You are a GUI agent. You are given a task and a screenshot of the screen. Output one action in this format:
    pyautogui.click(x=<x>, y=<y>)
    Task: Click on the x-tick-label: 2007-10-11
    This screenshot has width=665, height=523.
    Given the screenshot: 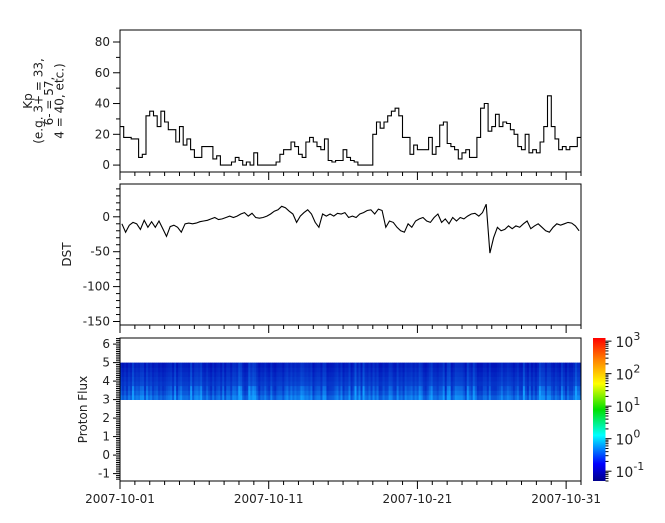 What is the action you would take?
    pyautogui.click(x=269, y=499)
    